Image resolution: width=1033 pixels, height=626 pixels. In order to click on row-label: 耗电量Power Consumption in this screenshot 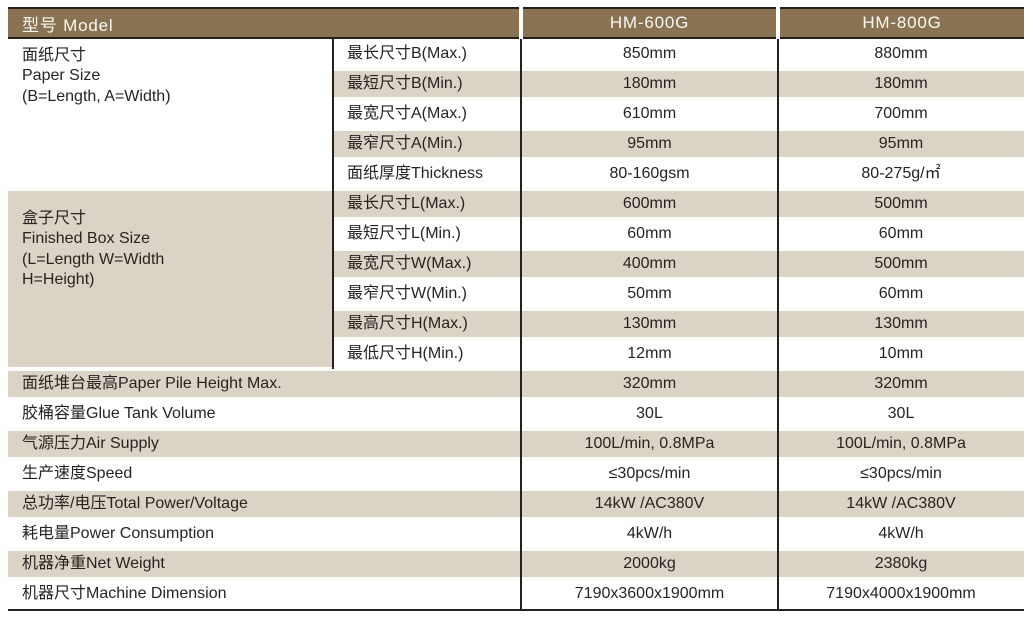, I will do `click(264, 534)`.